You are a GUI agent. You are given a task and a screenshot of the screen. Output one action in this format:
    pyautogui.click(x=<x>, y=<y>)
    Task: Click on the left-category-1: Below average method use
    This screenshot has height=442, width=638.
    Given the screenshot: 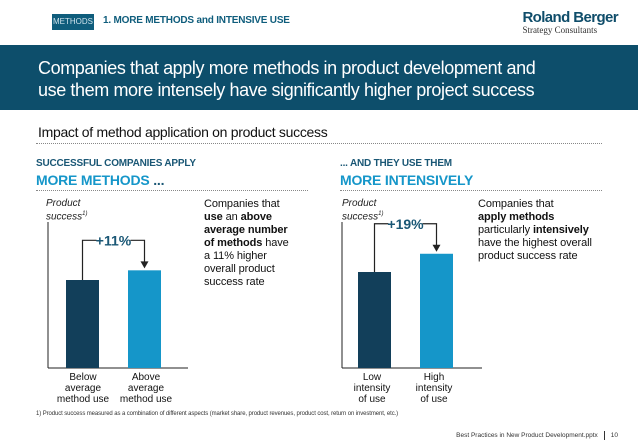 What is the action you would take?
    pyautogui.click(x=83, y=388)
    